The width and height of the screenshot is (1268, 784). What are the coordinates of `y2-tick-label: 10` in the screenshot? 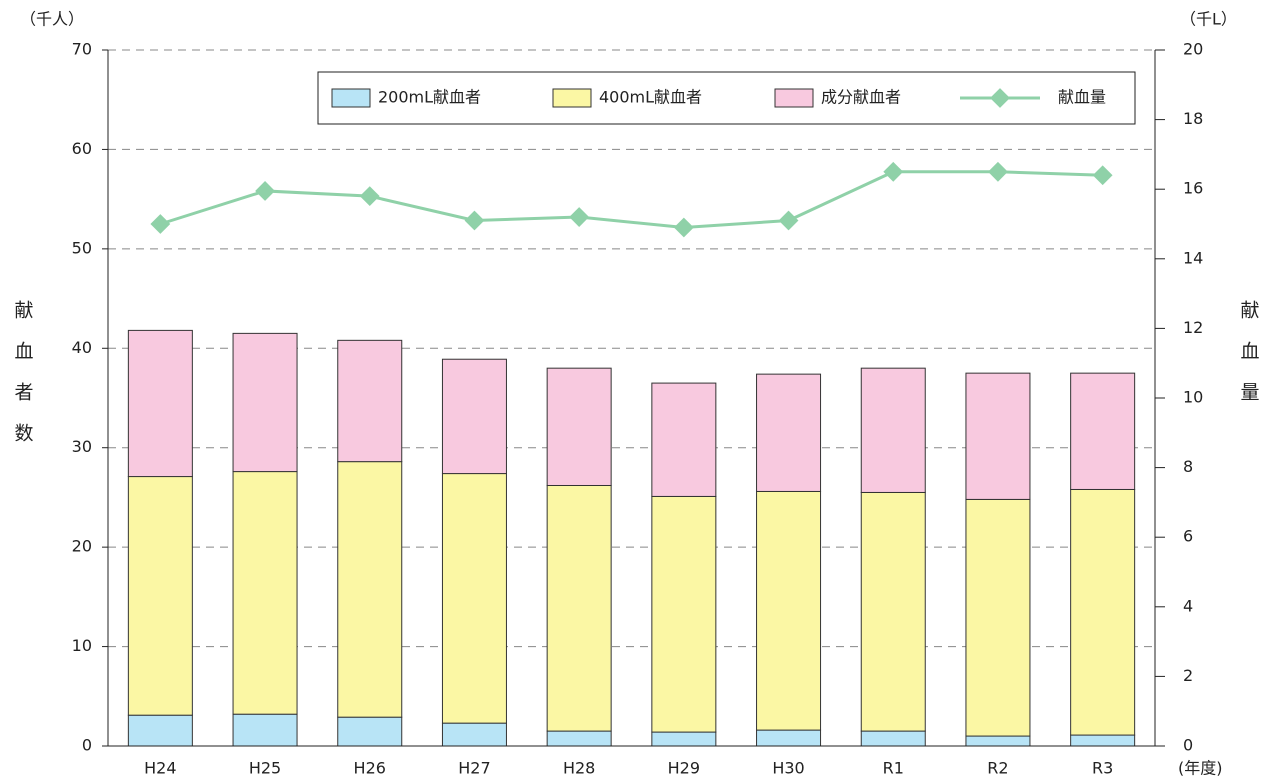 It's located at (1193, 397).